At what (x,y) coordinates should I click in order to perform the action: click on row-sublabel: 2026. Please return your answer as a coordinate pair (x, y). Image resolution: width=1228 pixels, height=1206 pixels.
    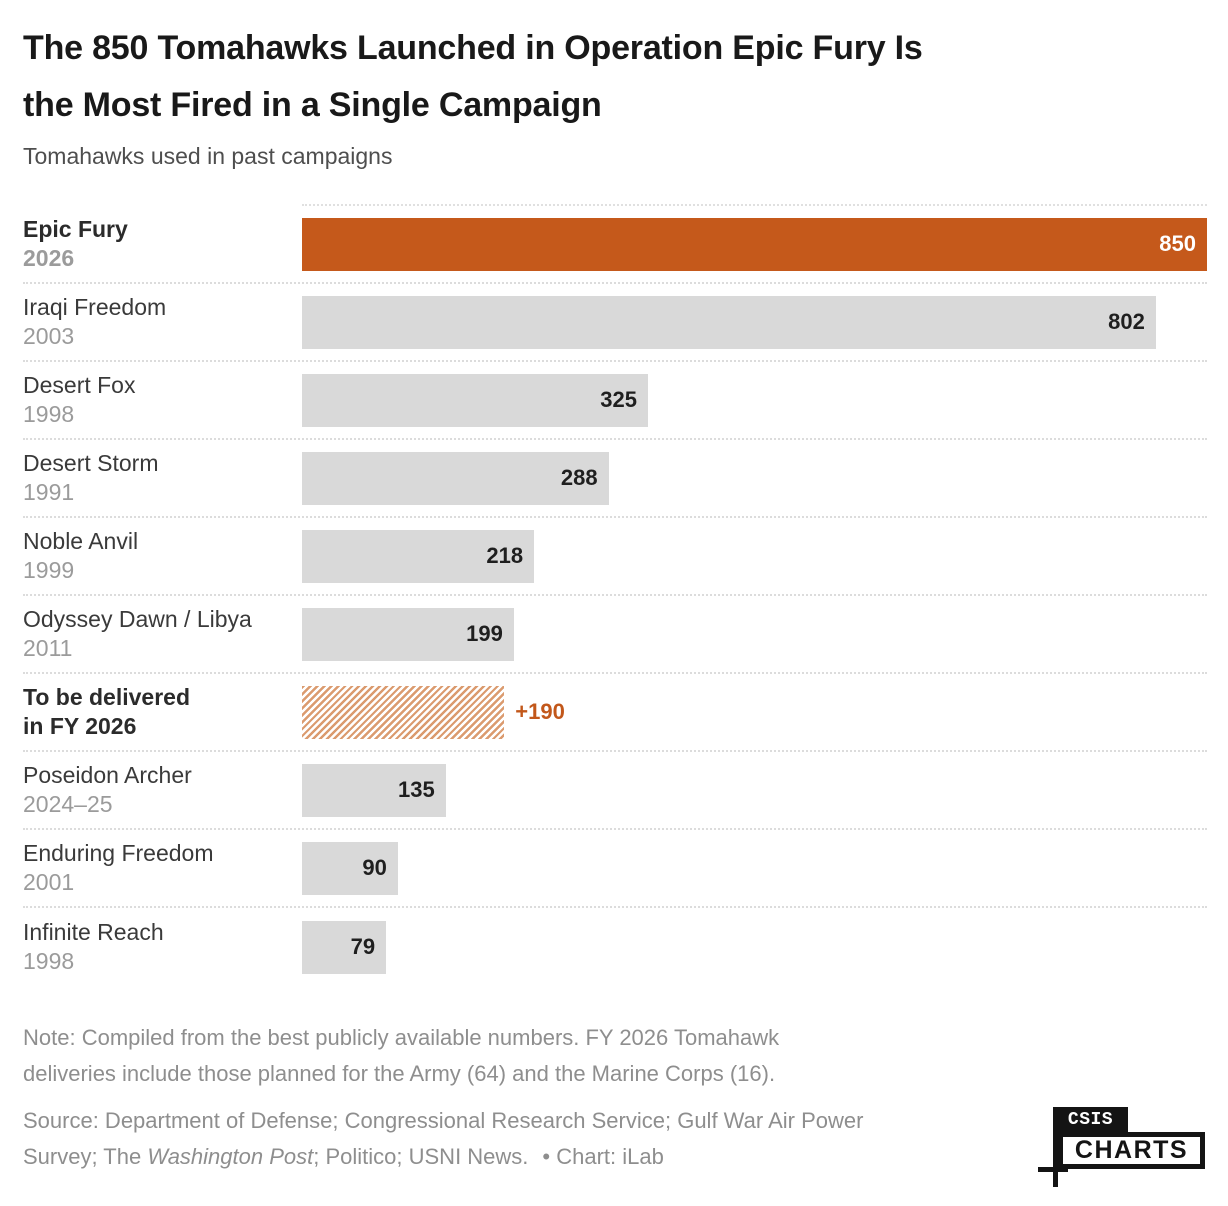
    Looking at the image, I should click on (49, 258).